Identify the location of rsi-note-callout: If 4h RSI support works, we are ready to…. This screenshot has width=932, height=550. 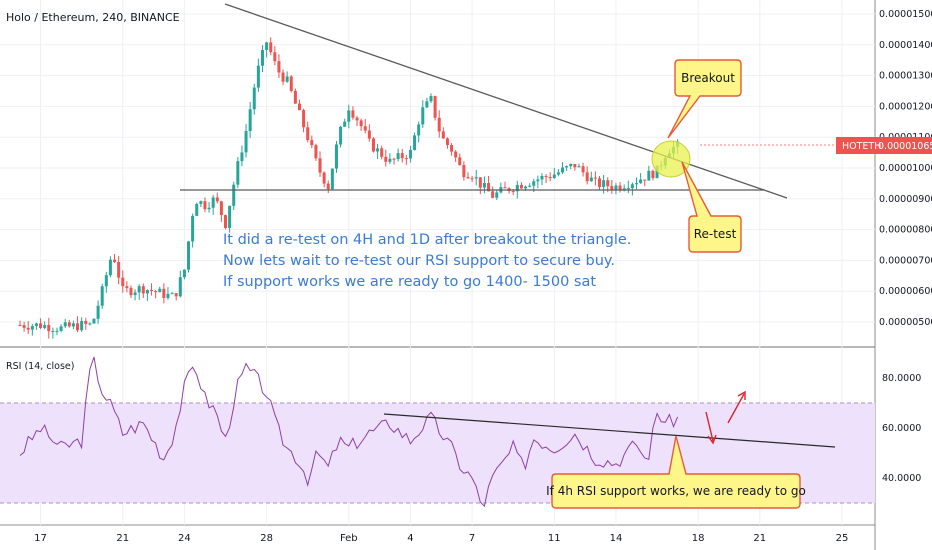
(676, 472).